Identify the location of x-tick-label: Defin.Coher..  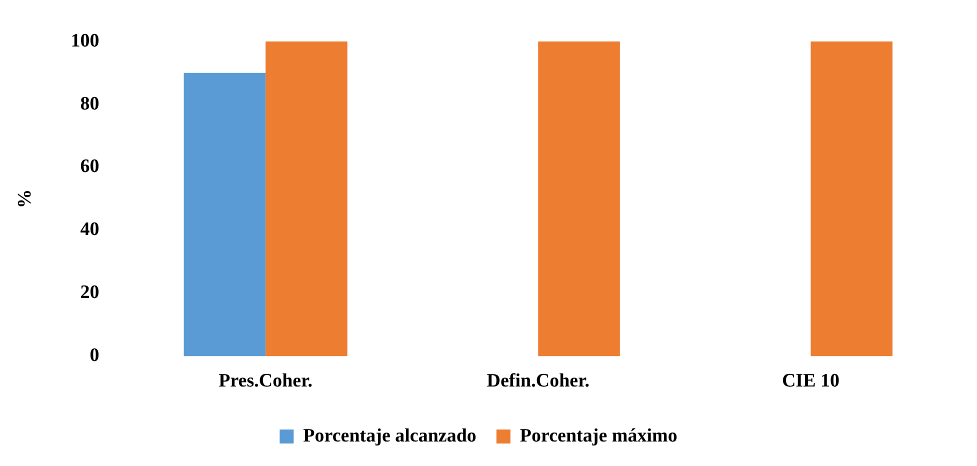
(538, 381).